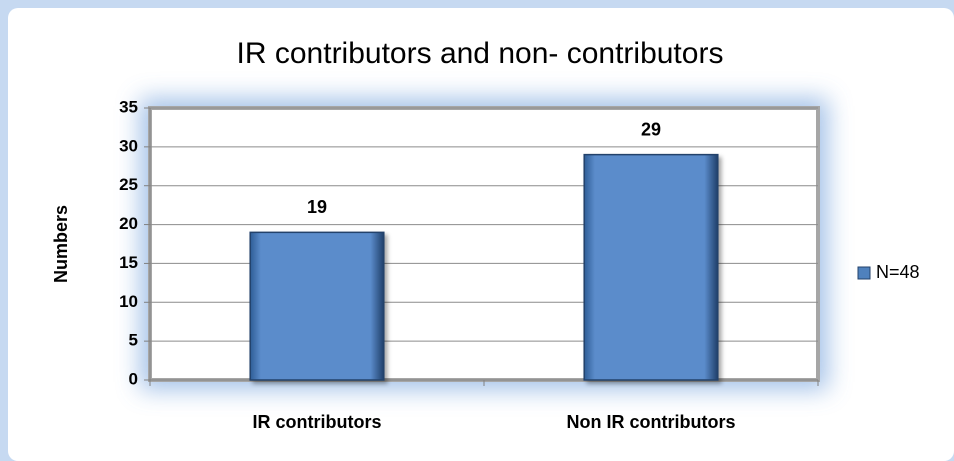 This screenshot has height=461, width=954. I want to click on y-tick-label: 35, so click(128, 106).